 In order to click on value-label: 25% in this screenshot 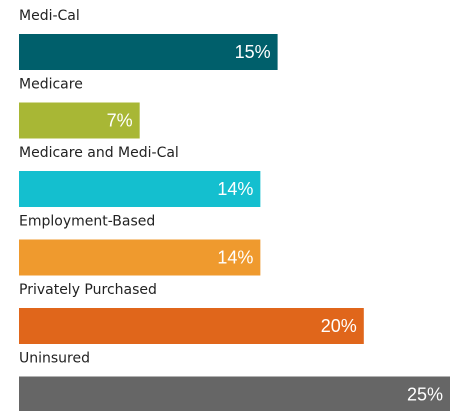, I will do `click(425, 394)`.